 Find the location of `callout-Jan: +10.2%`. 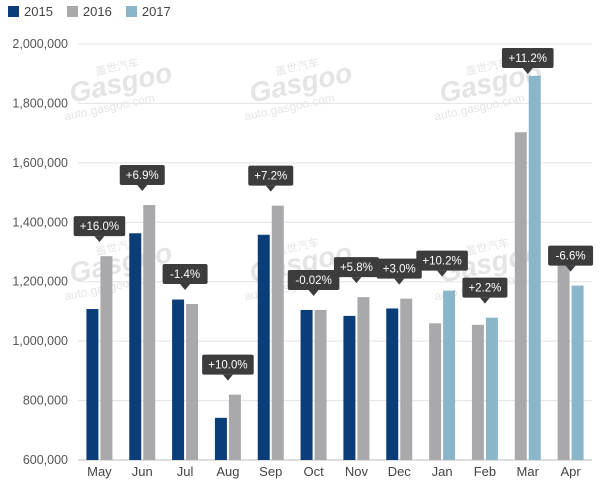

callout-Jan: +10.2% is located at coordinates (442, 263).